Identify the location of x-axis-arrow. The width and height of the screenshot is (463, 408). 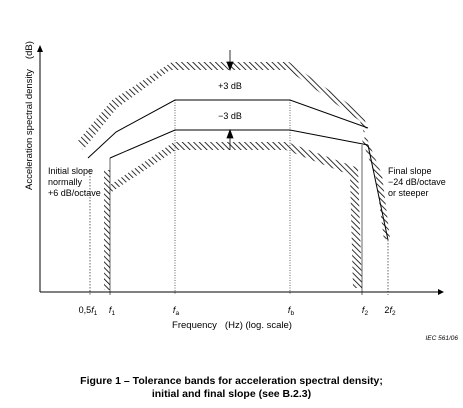
(441, 292).